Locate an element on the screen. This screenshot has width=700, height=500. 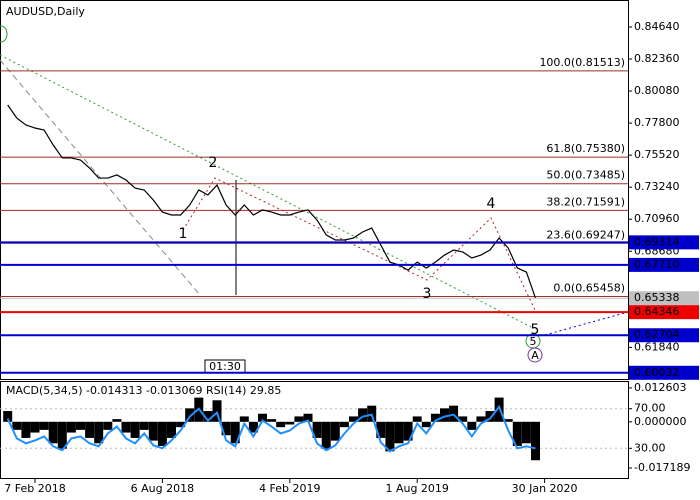
fib-label: 23.6(0.69247) is located at coordinates (585, 234).